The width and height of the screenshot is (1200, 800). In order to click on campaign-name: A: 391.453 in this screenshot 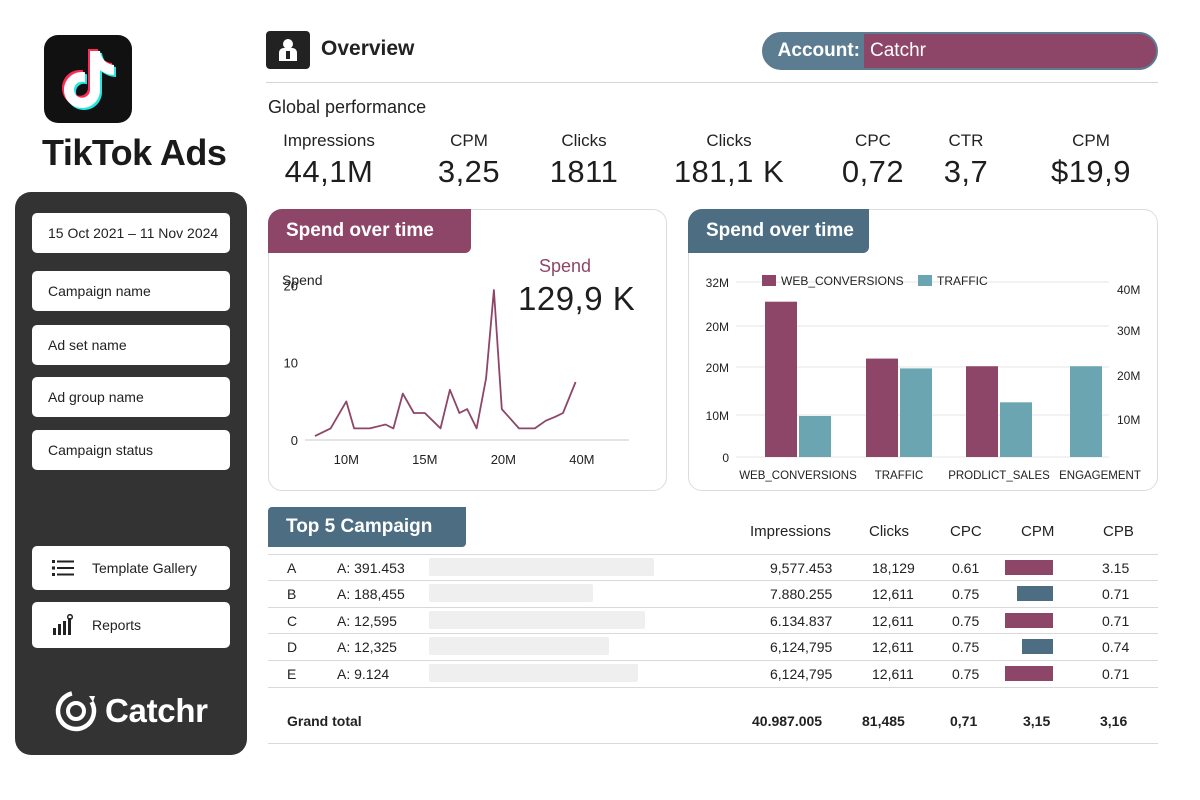, I will do `click(371, 568)`.